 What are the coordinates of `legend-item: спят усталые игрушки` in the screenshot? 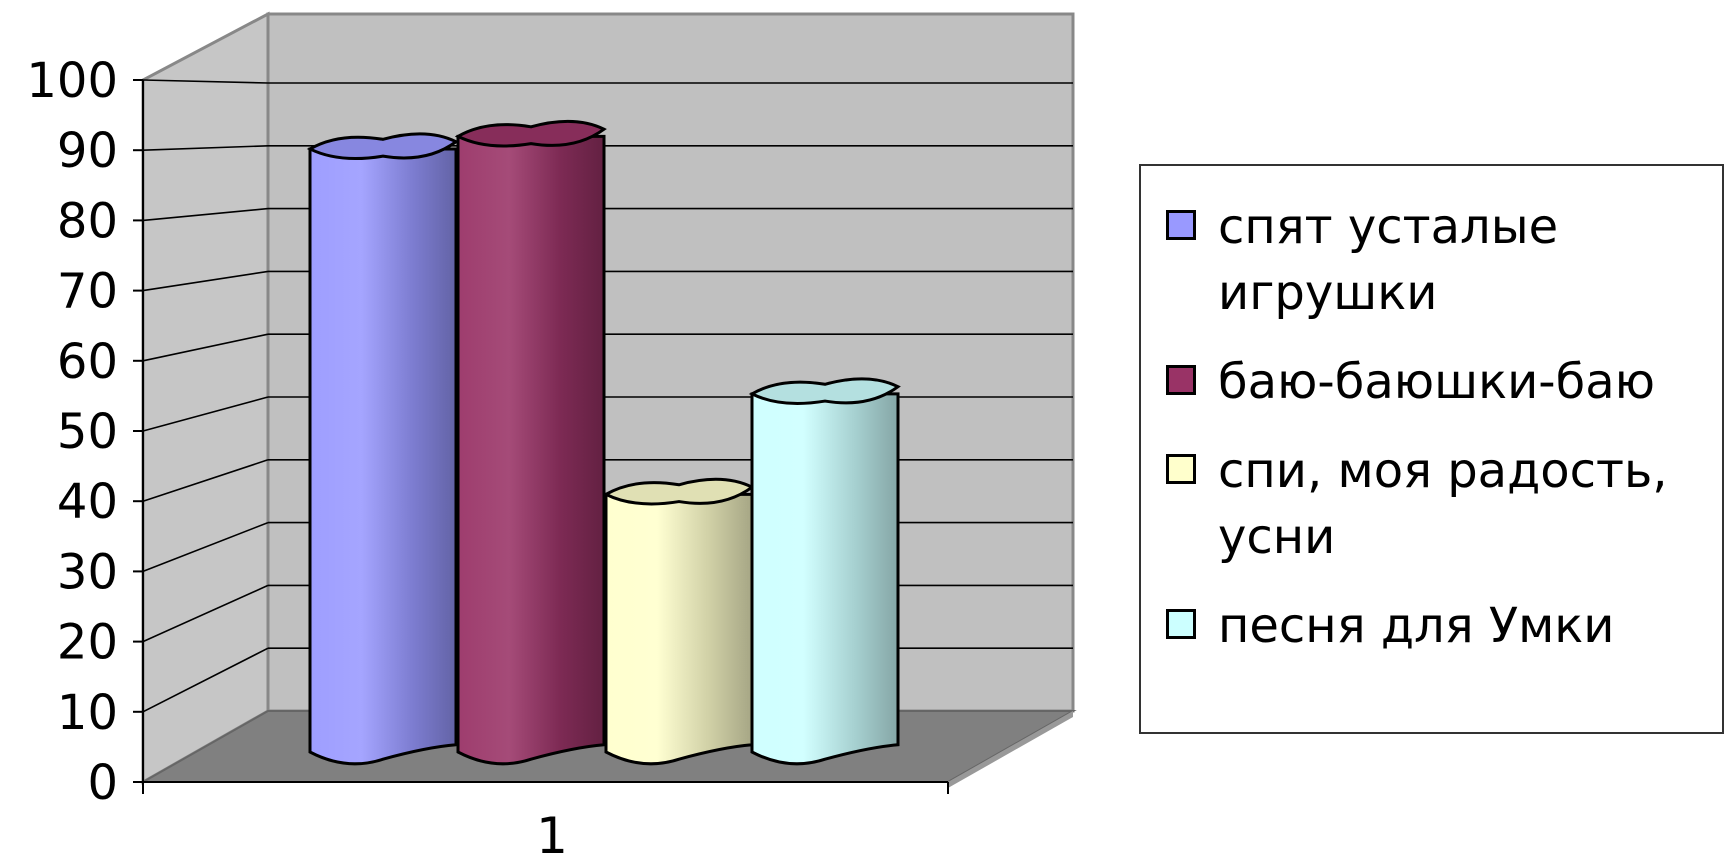 It's located at (1444, 260).